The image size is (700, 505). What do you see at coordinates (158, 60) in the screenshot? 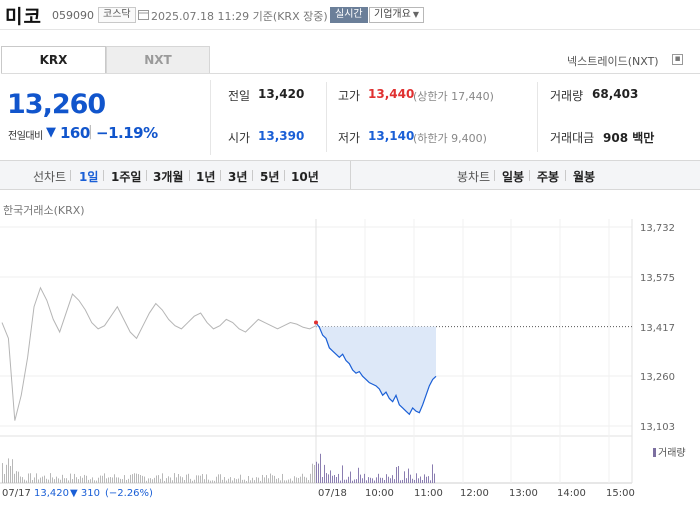
I see `tab-nxt: NXT` at bounding box center [158, 60].